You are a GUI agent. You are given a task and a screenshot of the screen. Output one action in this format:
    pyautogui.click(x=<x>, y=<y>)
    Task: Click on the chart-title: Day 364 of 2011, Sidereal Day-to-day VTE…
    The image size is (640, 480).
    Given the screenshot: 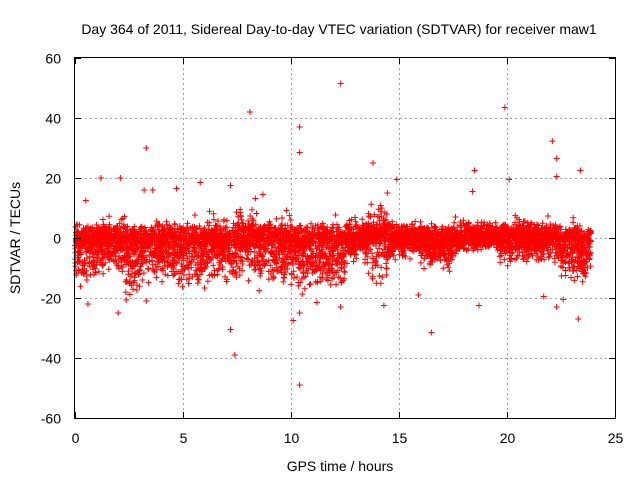 What is the action you would take?
    pyautogui.click(x=339, y=29)
    